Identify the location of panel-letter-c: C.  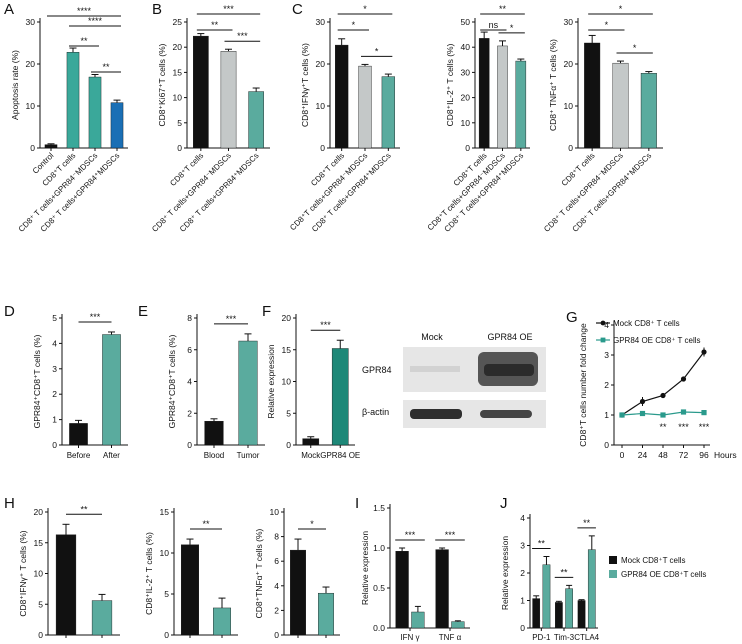
(297, 9).